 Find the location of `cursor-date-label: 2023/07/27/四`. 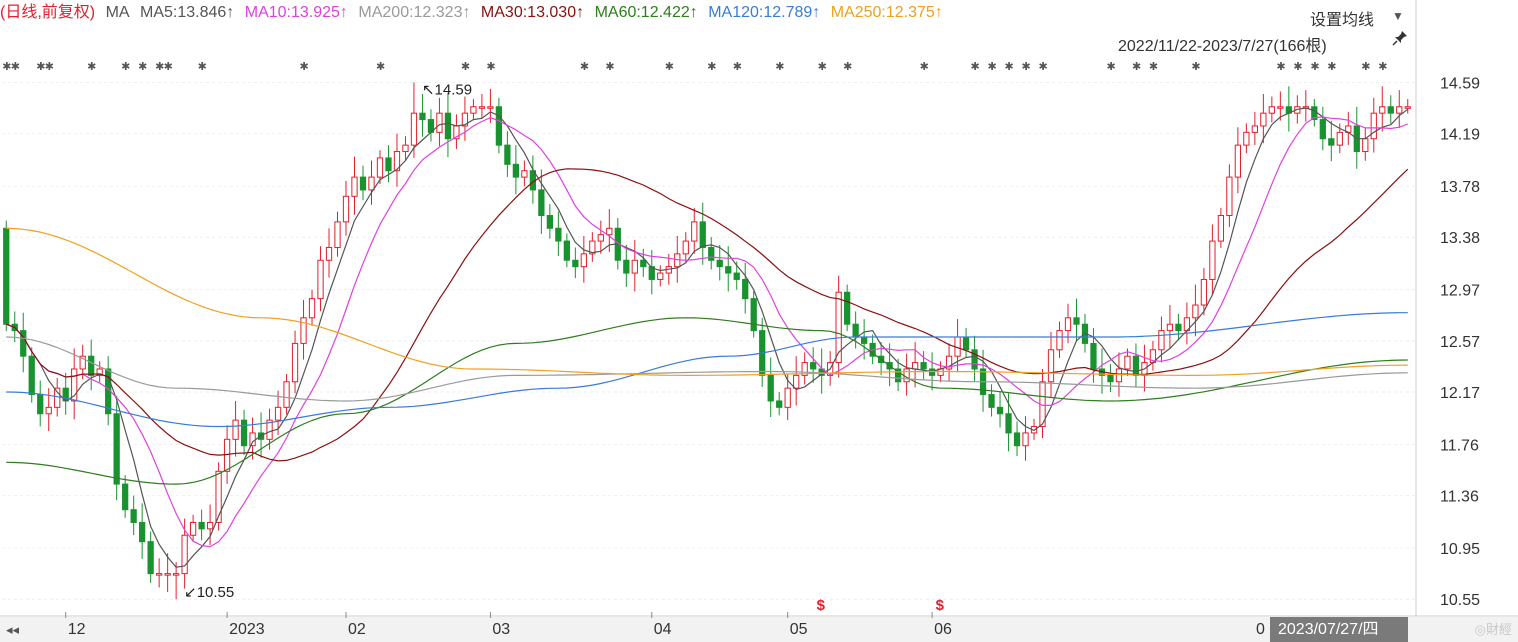

cursor-date-label: 2023/07/27/四 is located at coordinates (1328, 629).